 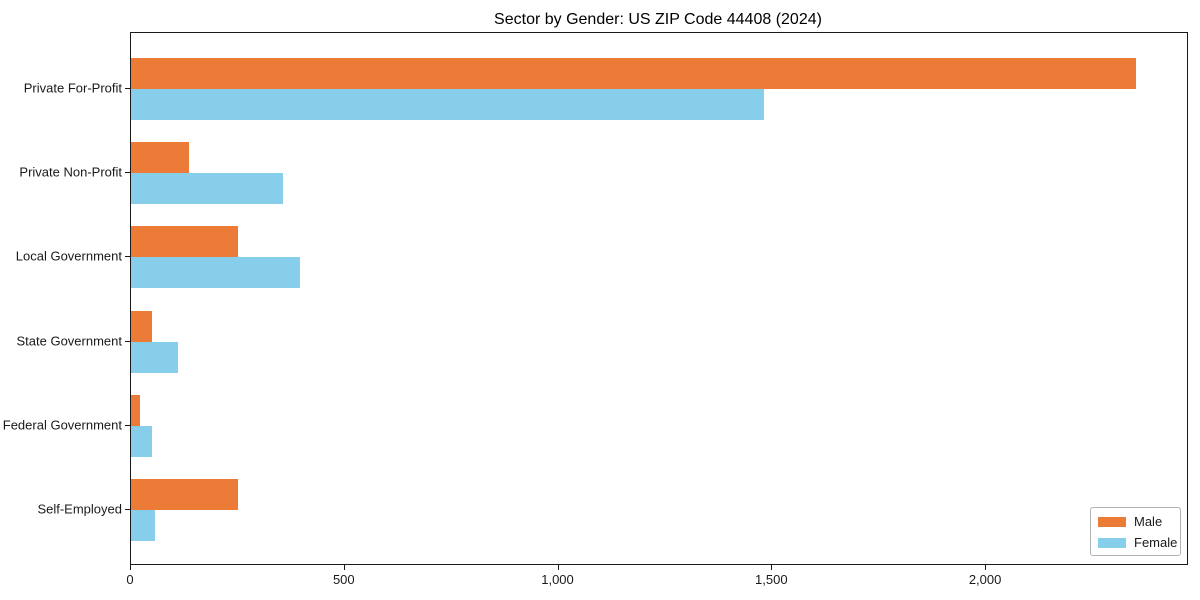 What do you see at coordinates (985, 579) in the screenshot?
I see `x-label-4: 2,000` at bounding box center [985, 579].